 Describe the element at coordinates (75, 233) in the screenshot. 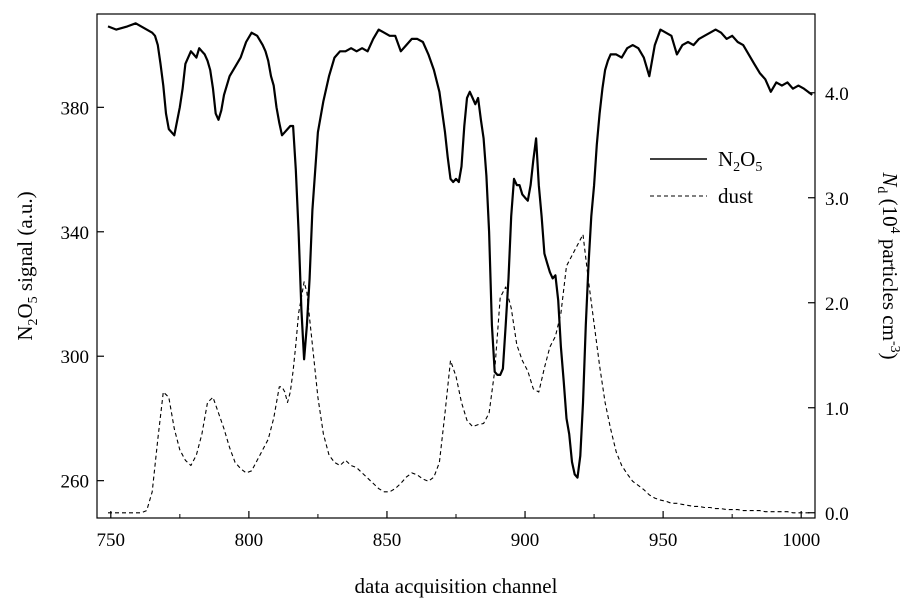

I see `y-left-tick-label: 340` at that location.